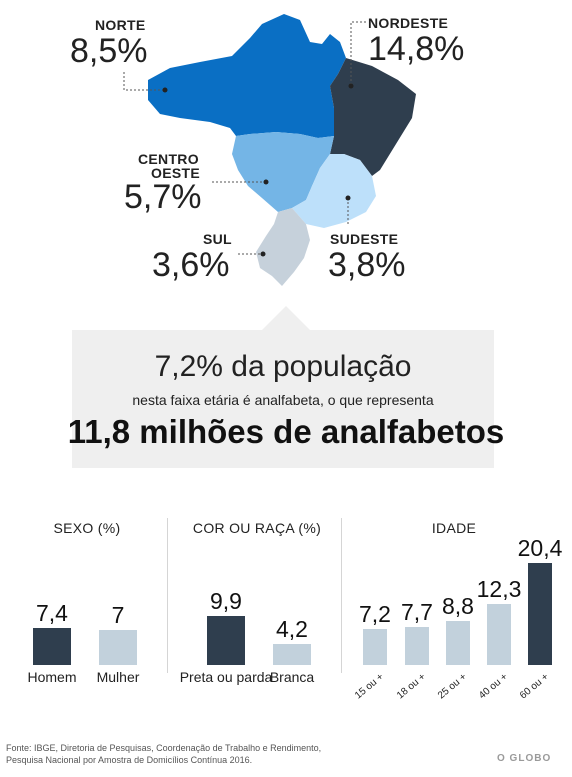 The width and height of the screenshot is (572, 777). Describe the element at coordinates (118, 677) in the screenshot. I see `bar-category-label-0-1: Mulher` at that location.